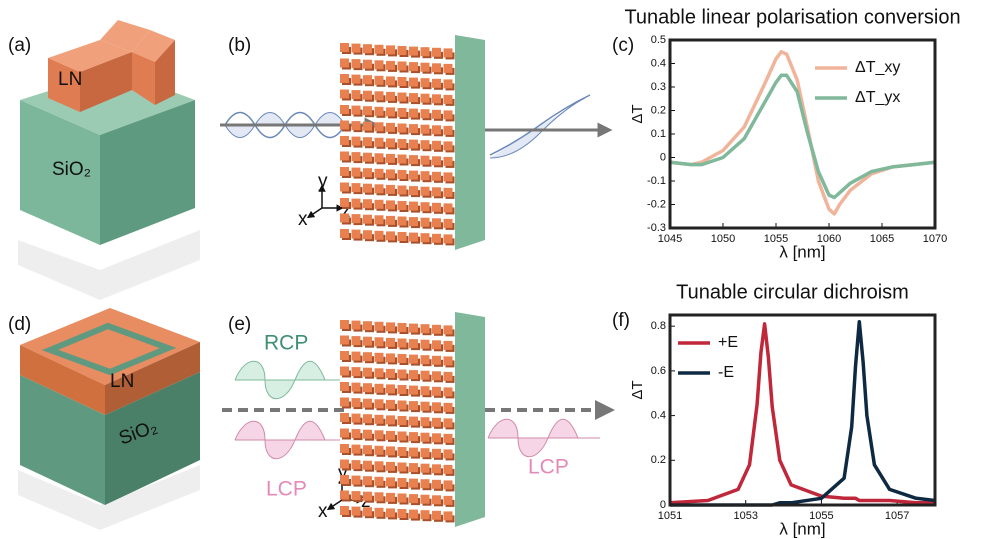 The width and height of the screenshot is (990, 539). What do you see at coordinates (412, 142) in the screenshot?
I see `metasurface` at bounding box center [412, 142].